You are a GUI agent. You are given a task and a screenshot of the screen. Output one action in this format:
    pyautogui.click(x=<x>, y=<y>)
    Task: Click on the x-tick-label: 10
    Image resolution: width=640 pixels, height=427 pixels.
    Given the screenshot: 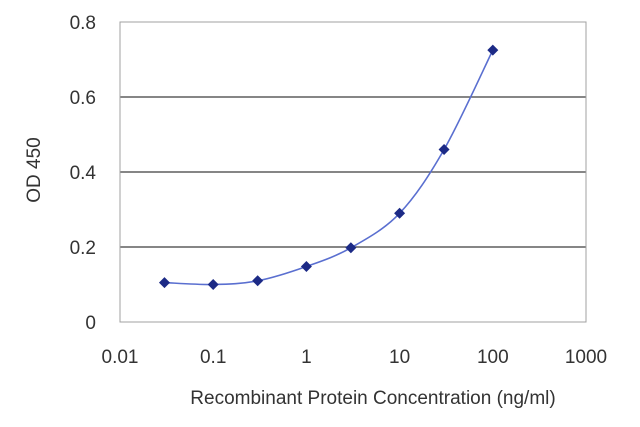 What is the action you would take?
    pyautogui.click(x=399, y=357)
    